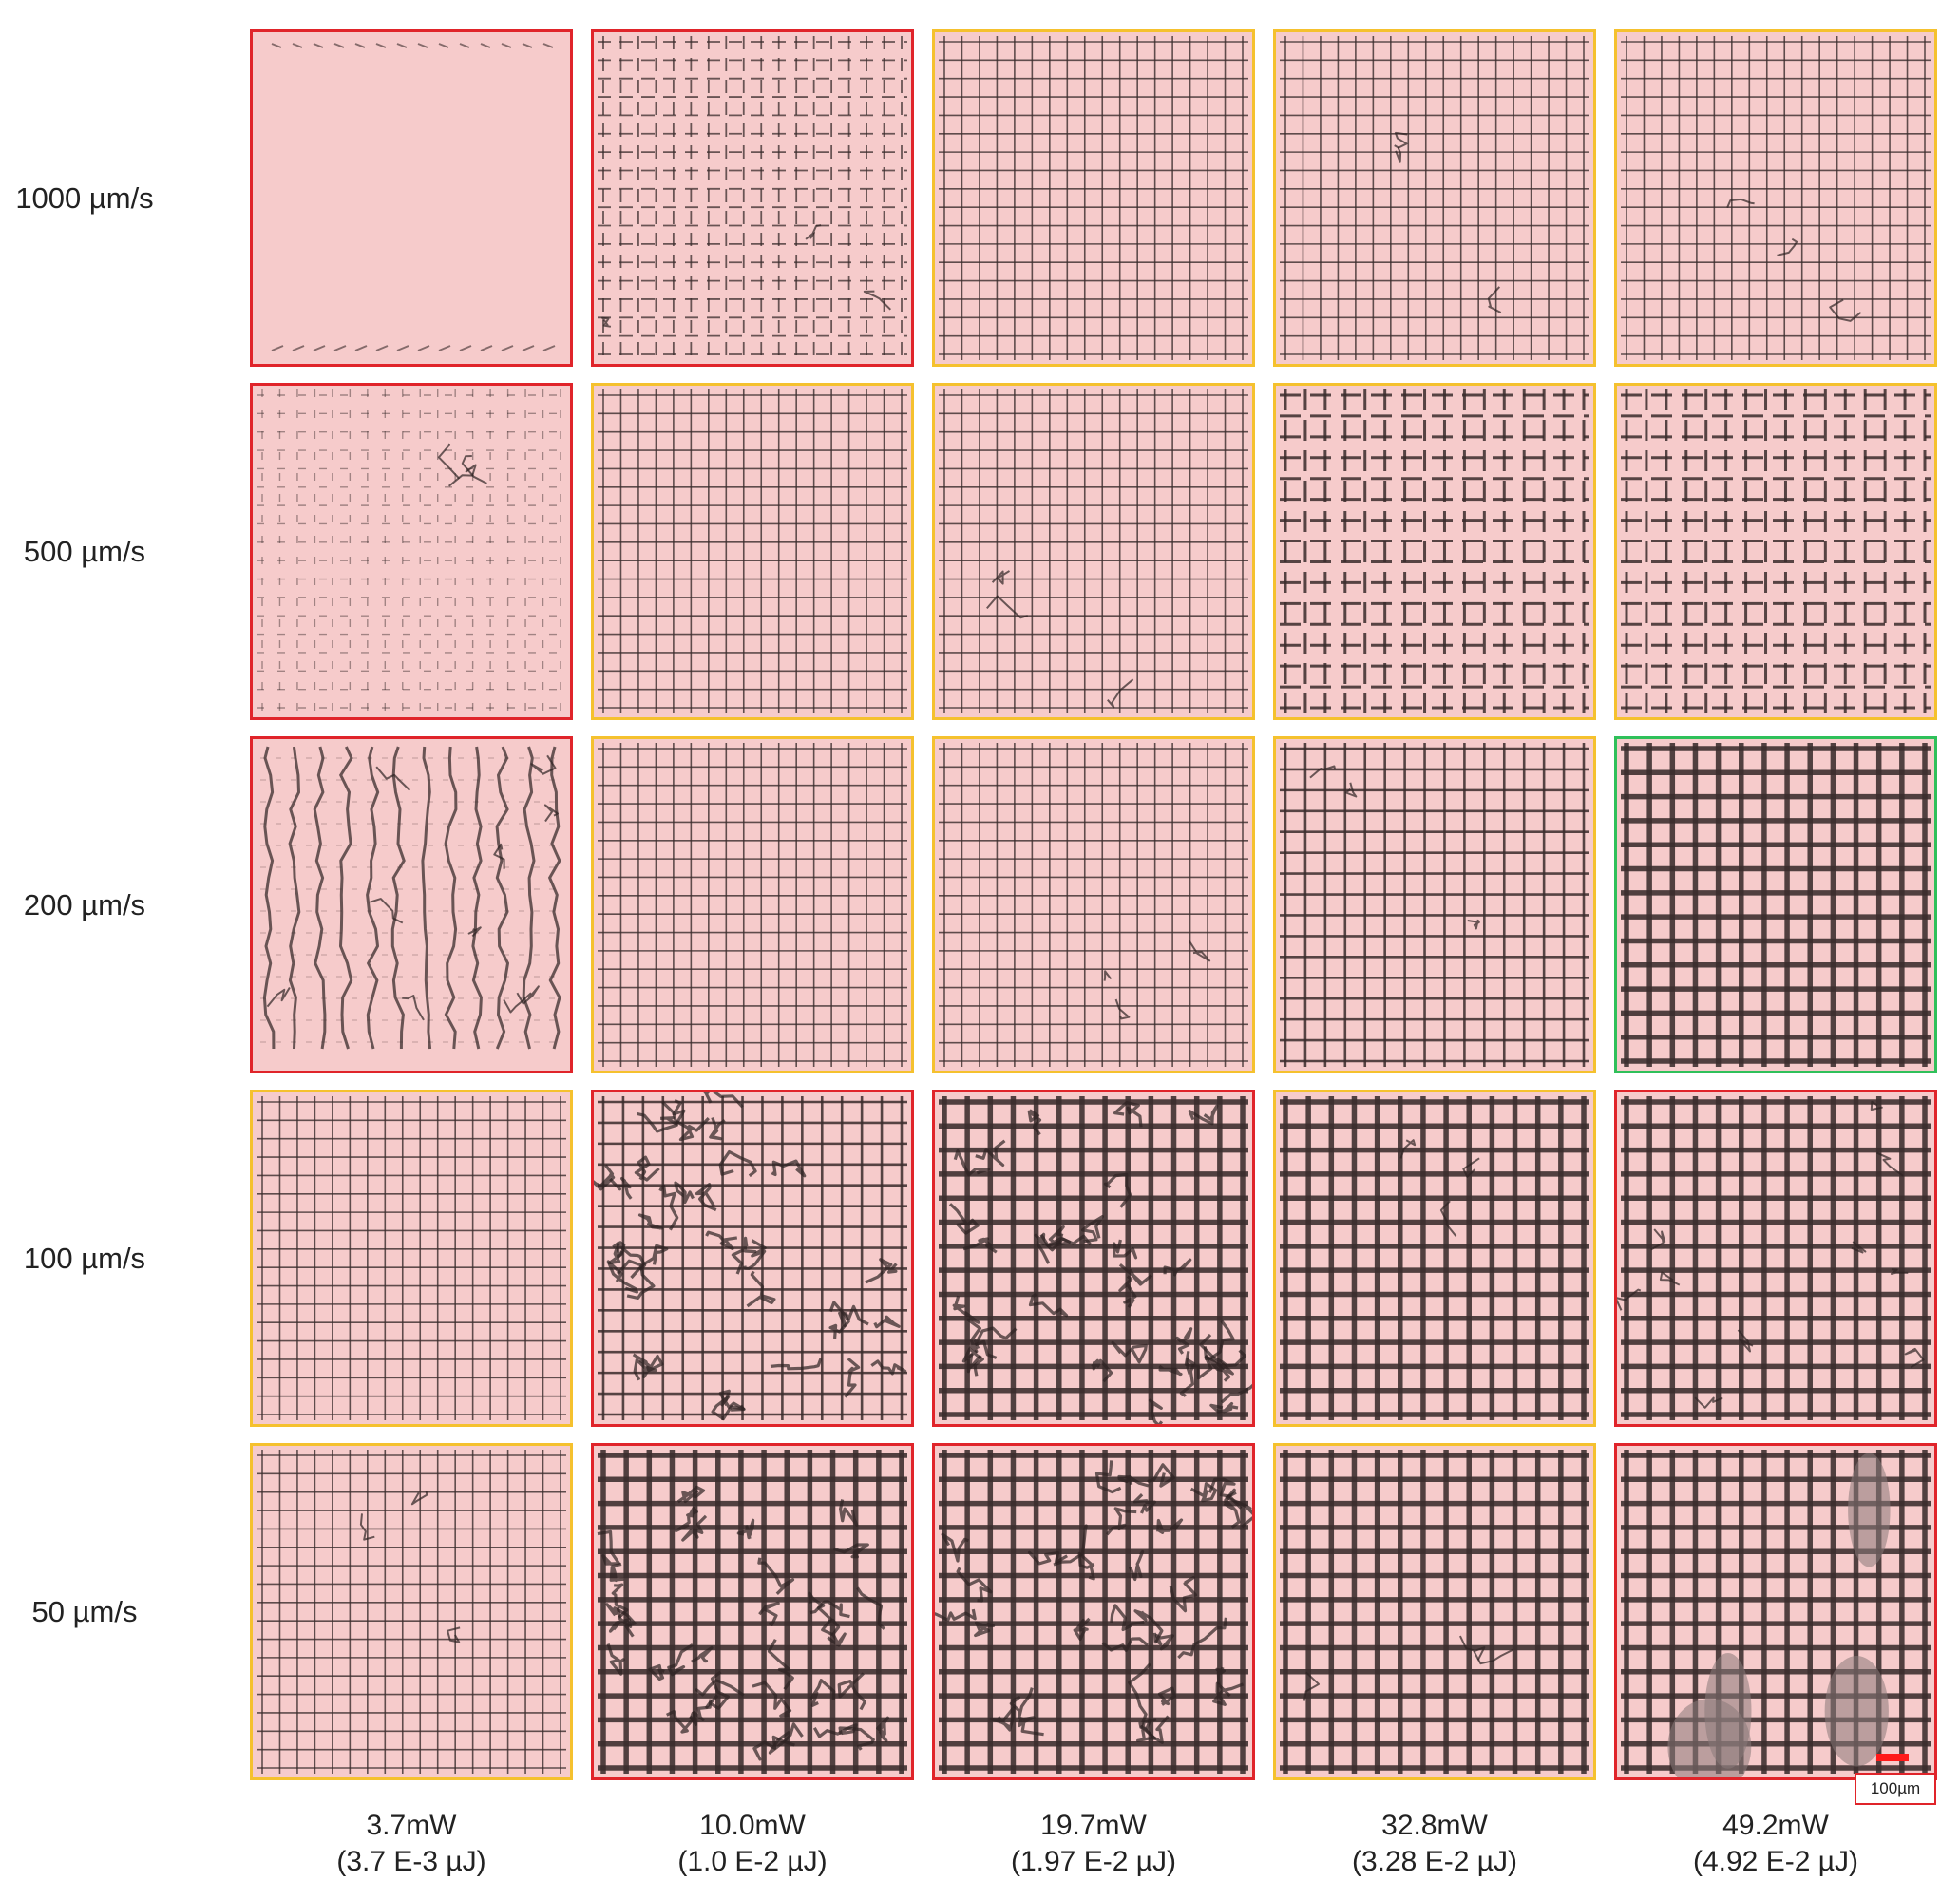  I want to click on column-power: 10.0mW, so click(752, 1825).